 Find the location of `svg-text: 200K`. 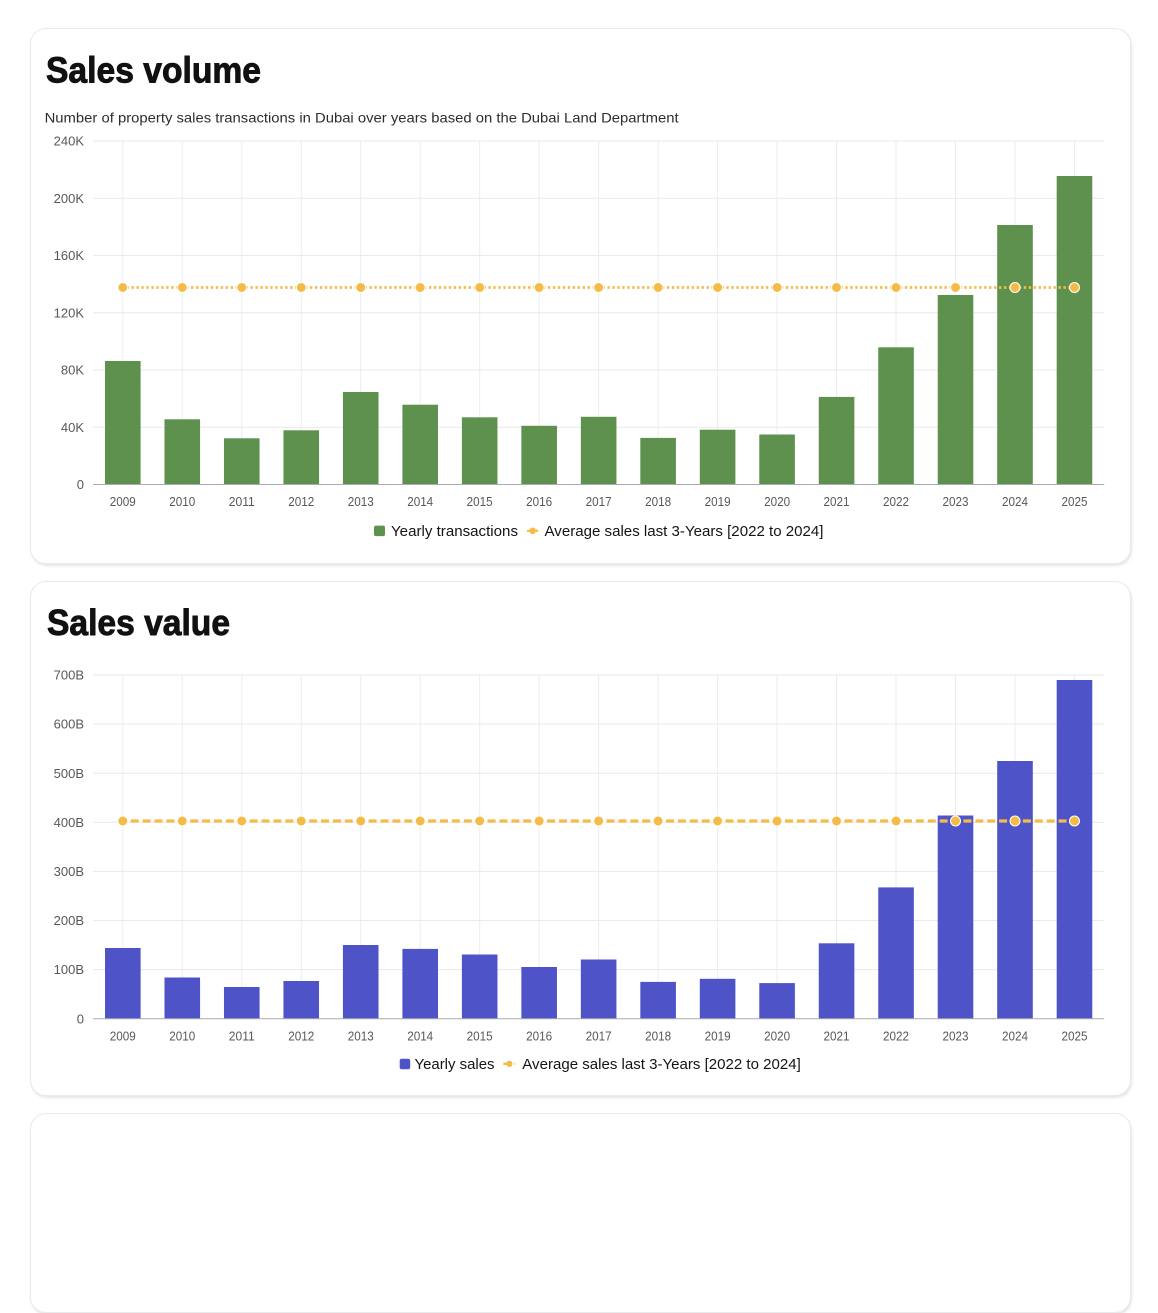

svg-text: 200K is located at coordinates (69, 198).